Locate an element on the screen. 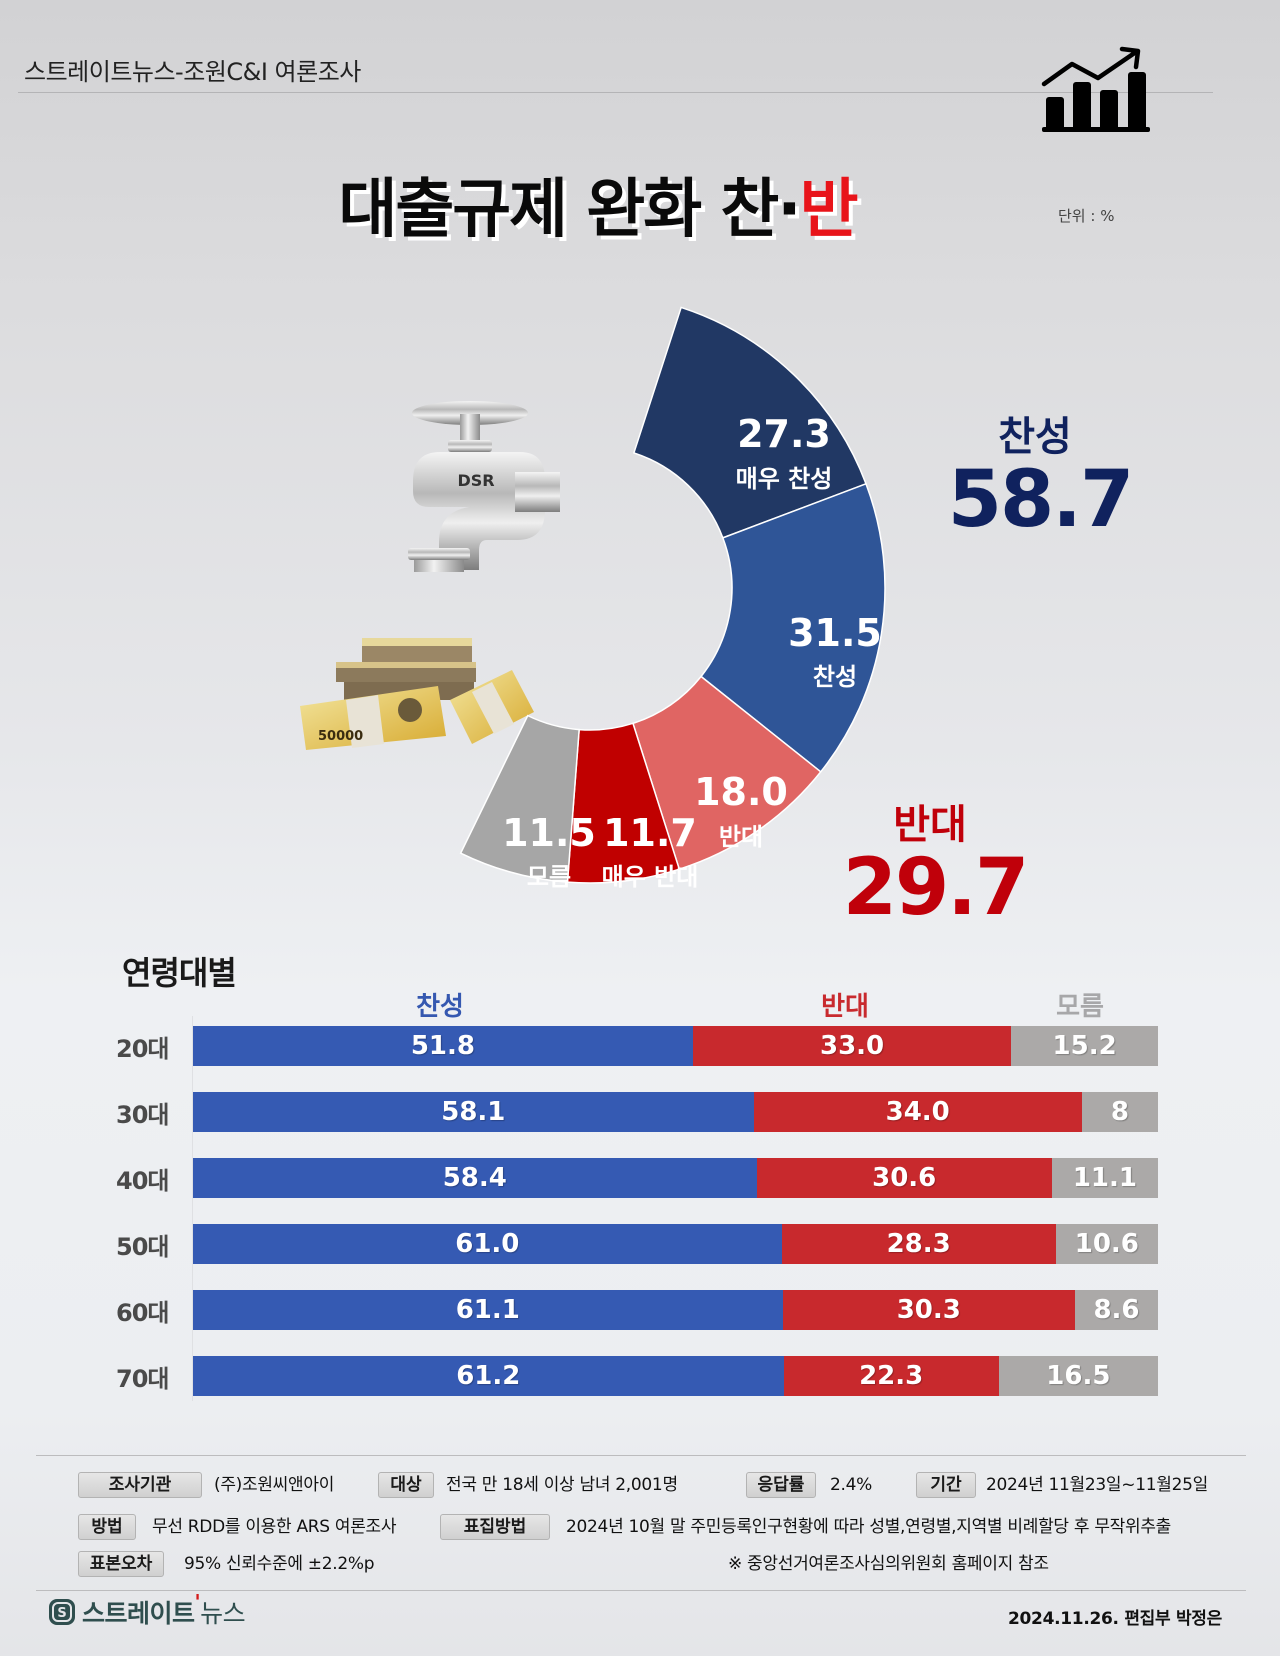  segment-value-very-against: 11.7 is located at coordinates (650, 833).